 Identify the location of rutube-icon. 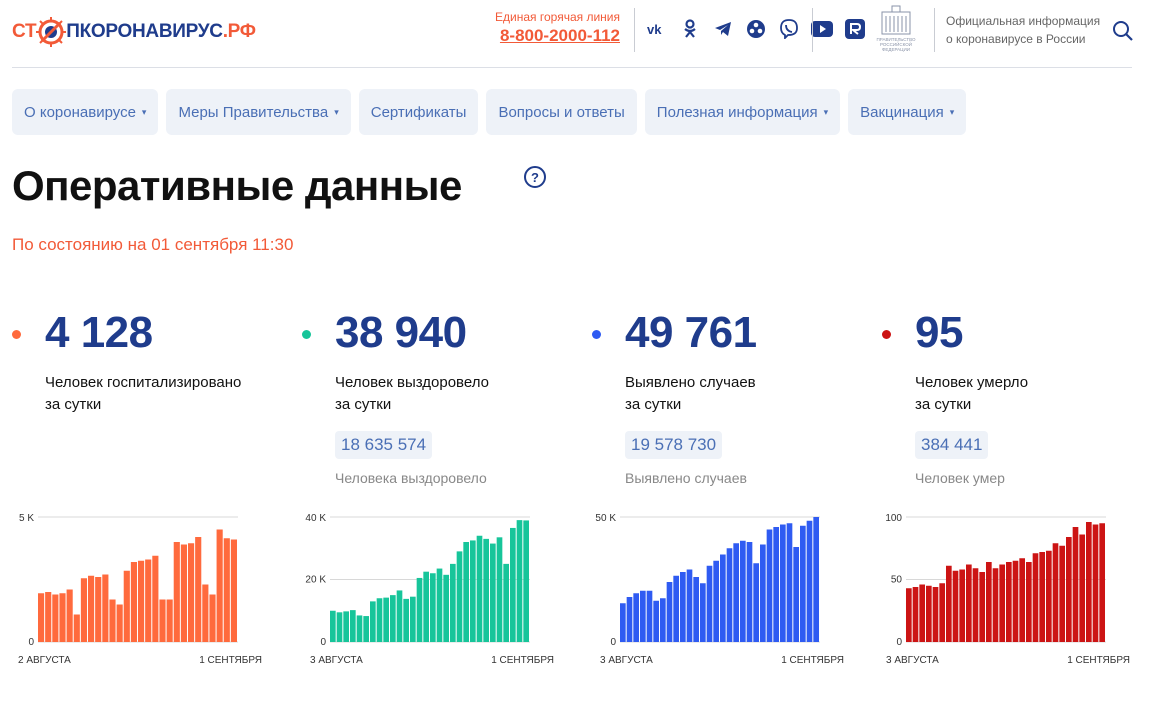
(855, 29).